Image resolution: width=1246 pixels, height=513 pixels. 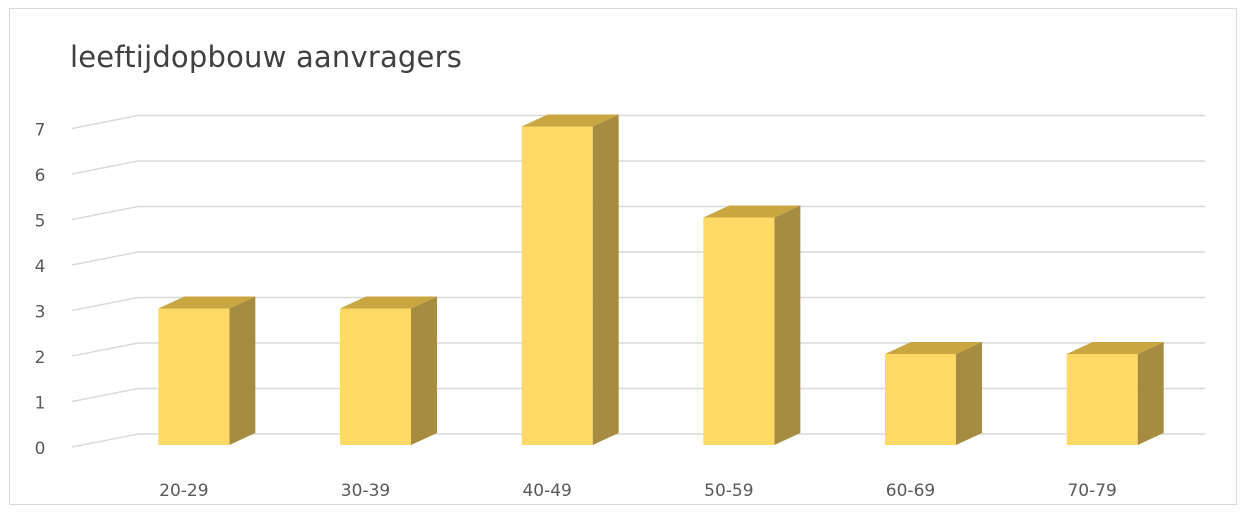 I want to click on x-tick-label: 20-29, so click(x=183, y=491).